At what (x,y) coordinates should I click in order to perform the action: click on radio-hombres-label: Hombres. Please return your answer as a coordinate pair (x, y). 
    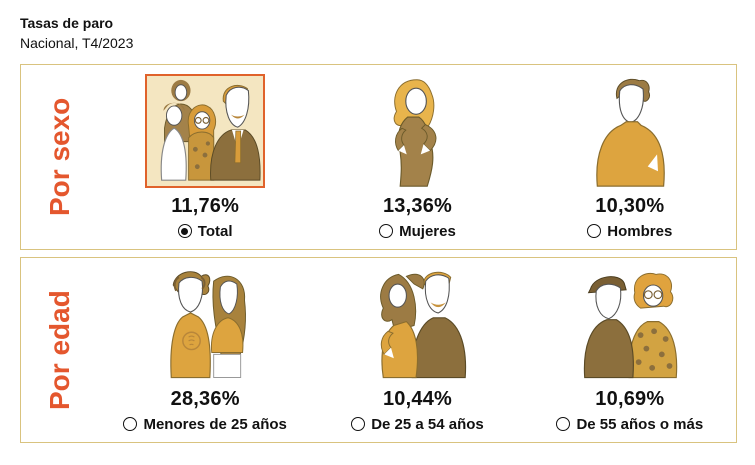
    Looking at the image, I should click on (640, 231).